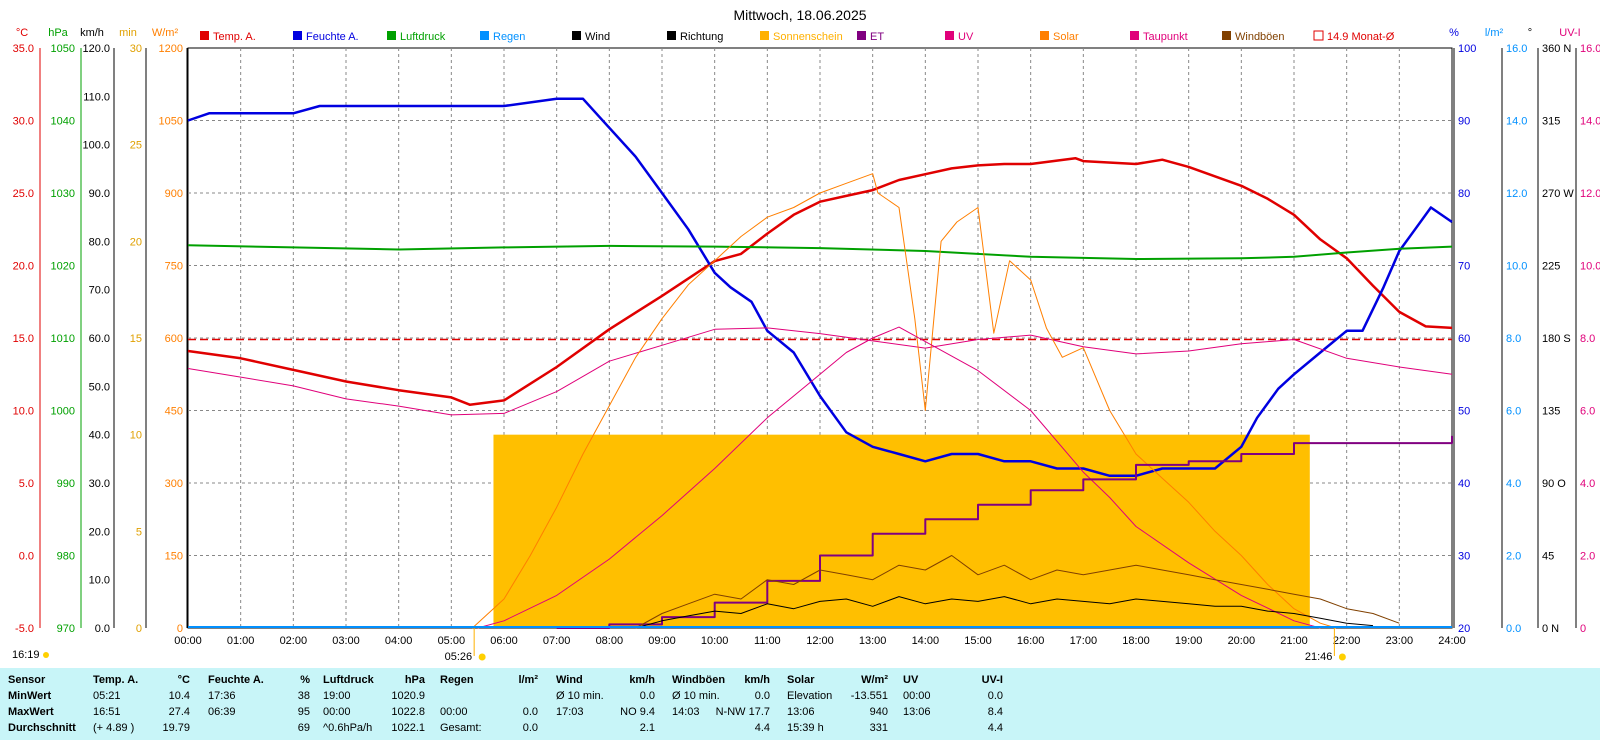 The height and width of the screenshot is (740, 1600). What do you see at coordinates (1464, 122) in the screenshot?
I see `y-tick-label-right: 90` at bounding box center [1464, 122].